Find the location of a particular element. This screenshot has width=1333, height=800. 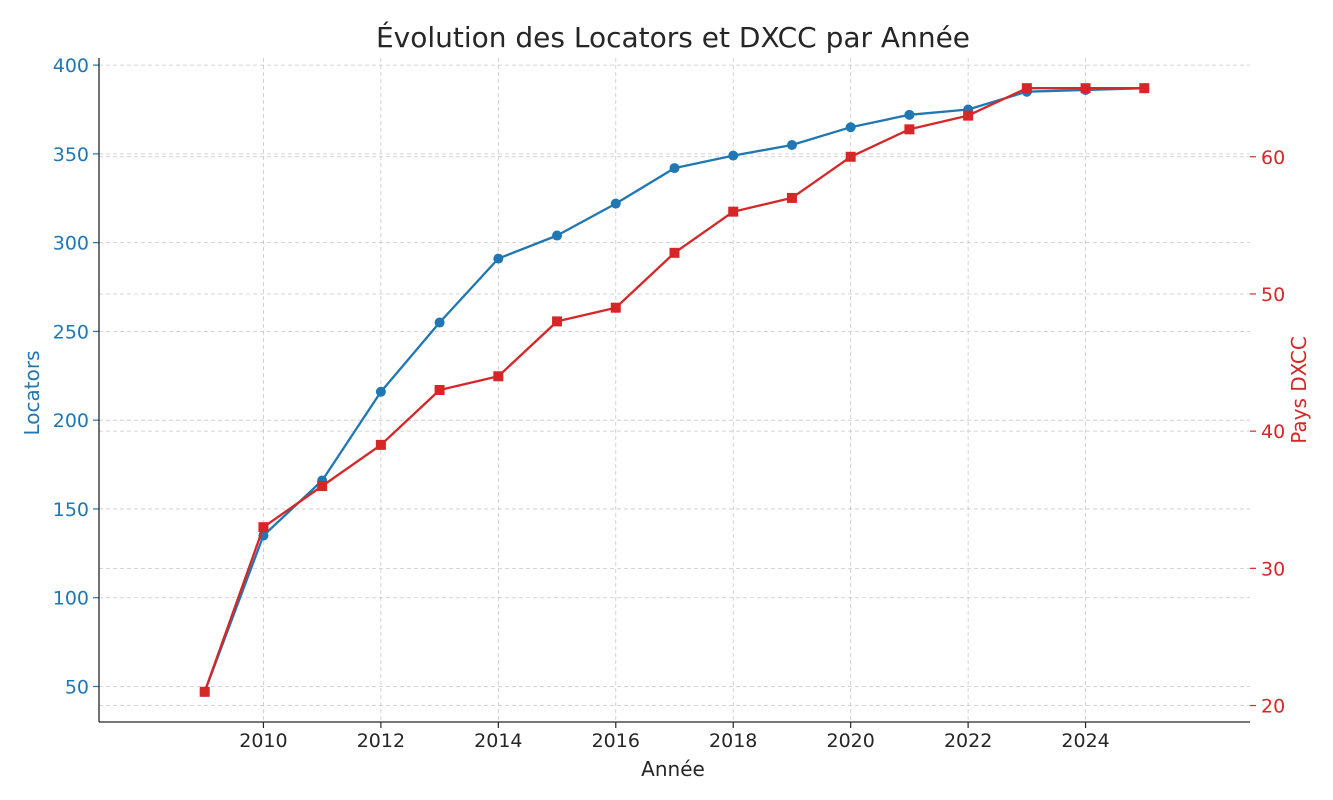

x-axis-label: Année is located at coordinates (673, 769).